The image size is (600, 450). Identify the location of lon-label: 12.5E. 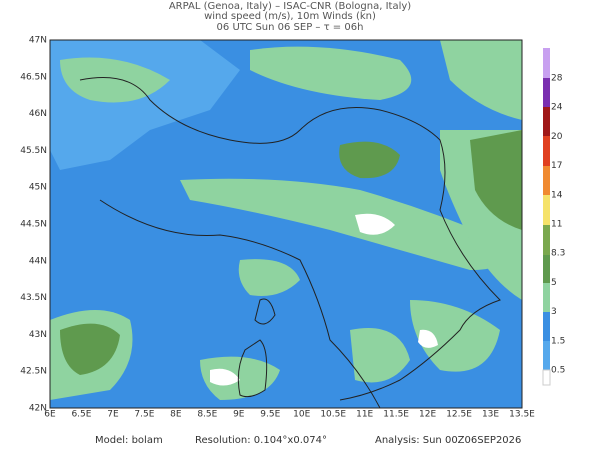
(459, 415).